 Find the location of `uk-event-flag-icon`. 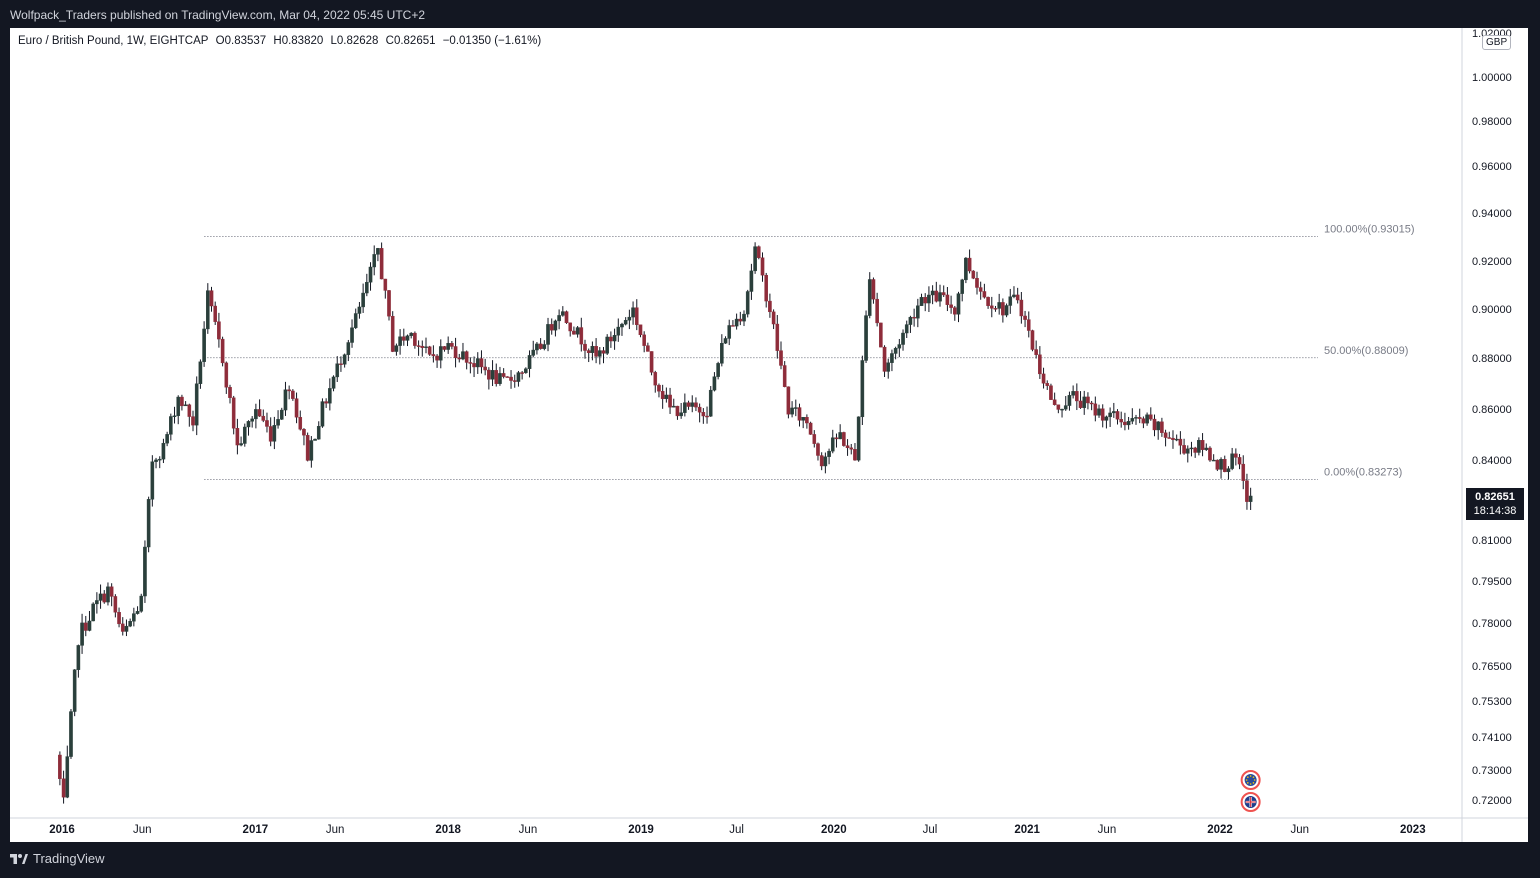

uk-event-flag-icon is located at coordinates (1250, 802).